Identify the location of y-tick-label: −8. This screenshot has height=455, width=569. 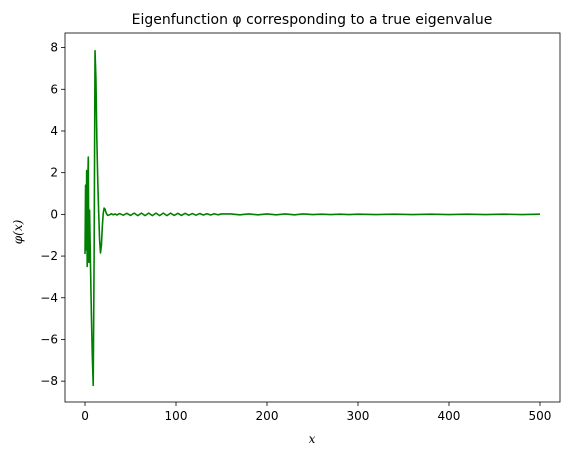
(49, 381).